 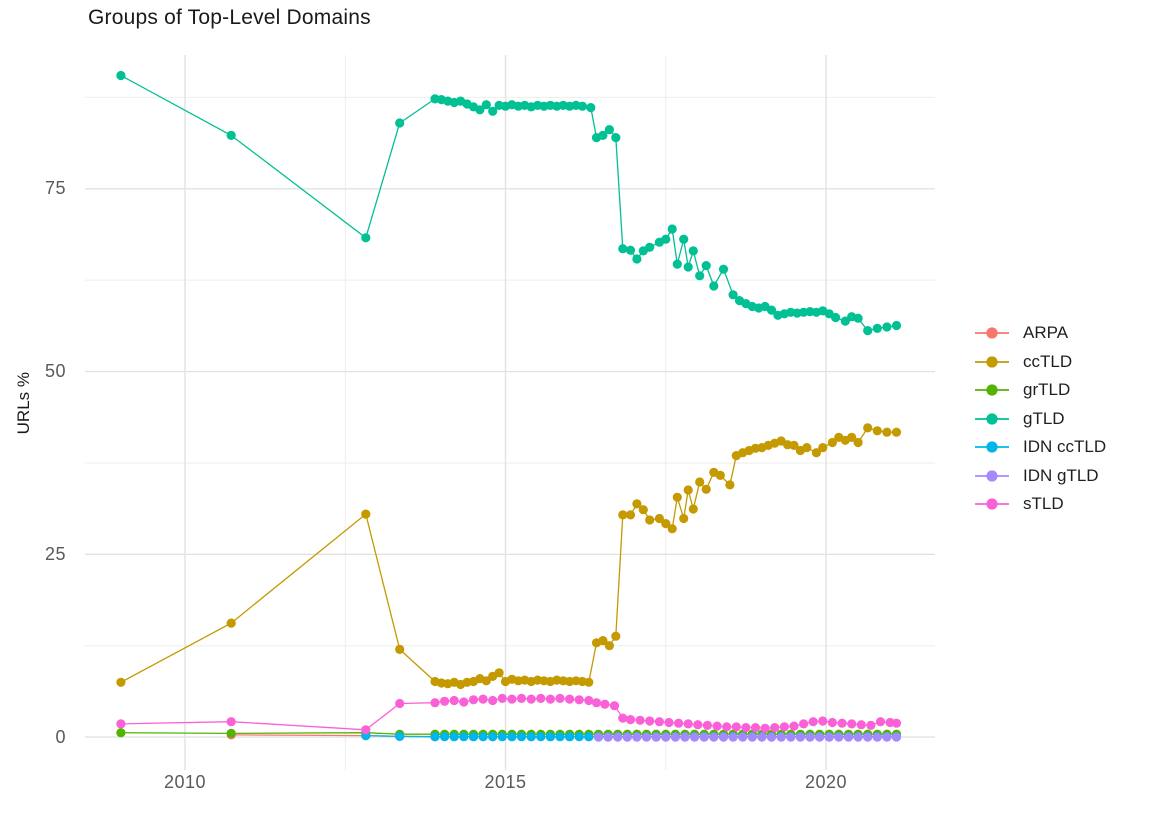 I want to click on legend-item-idn-gtld: IDN gTLD, so click(x=1040, y=476).